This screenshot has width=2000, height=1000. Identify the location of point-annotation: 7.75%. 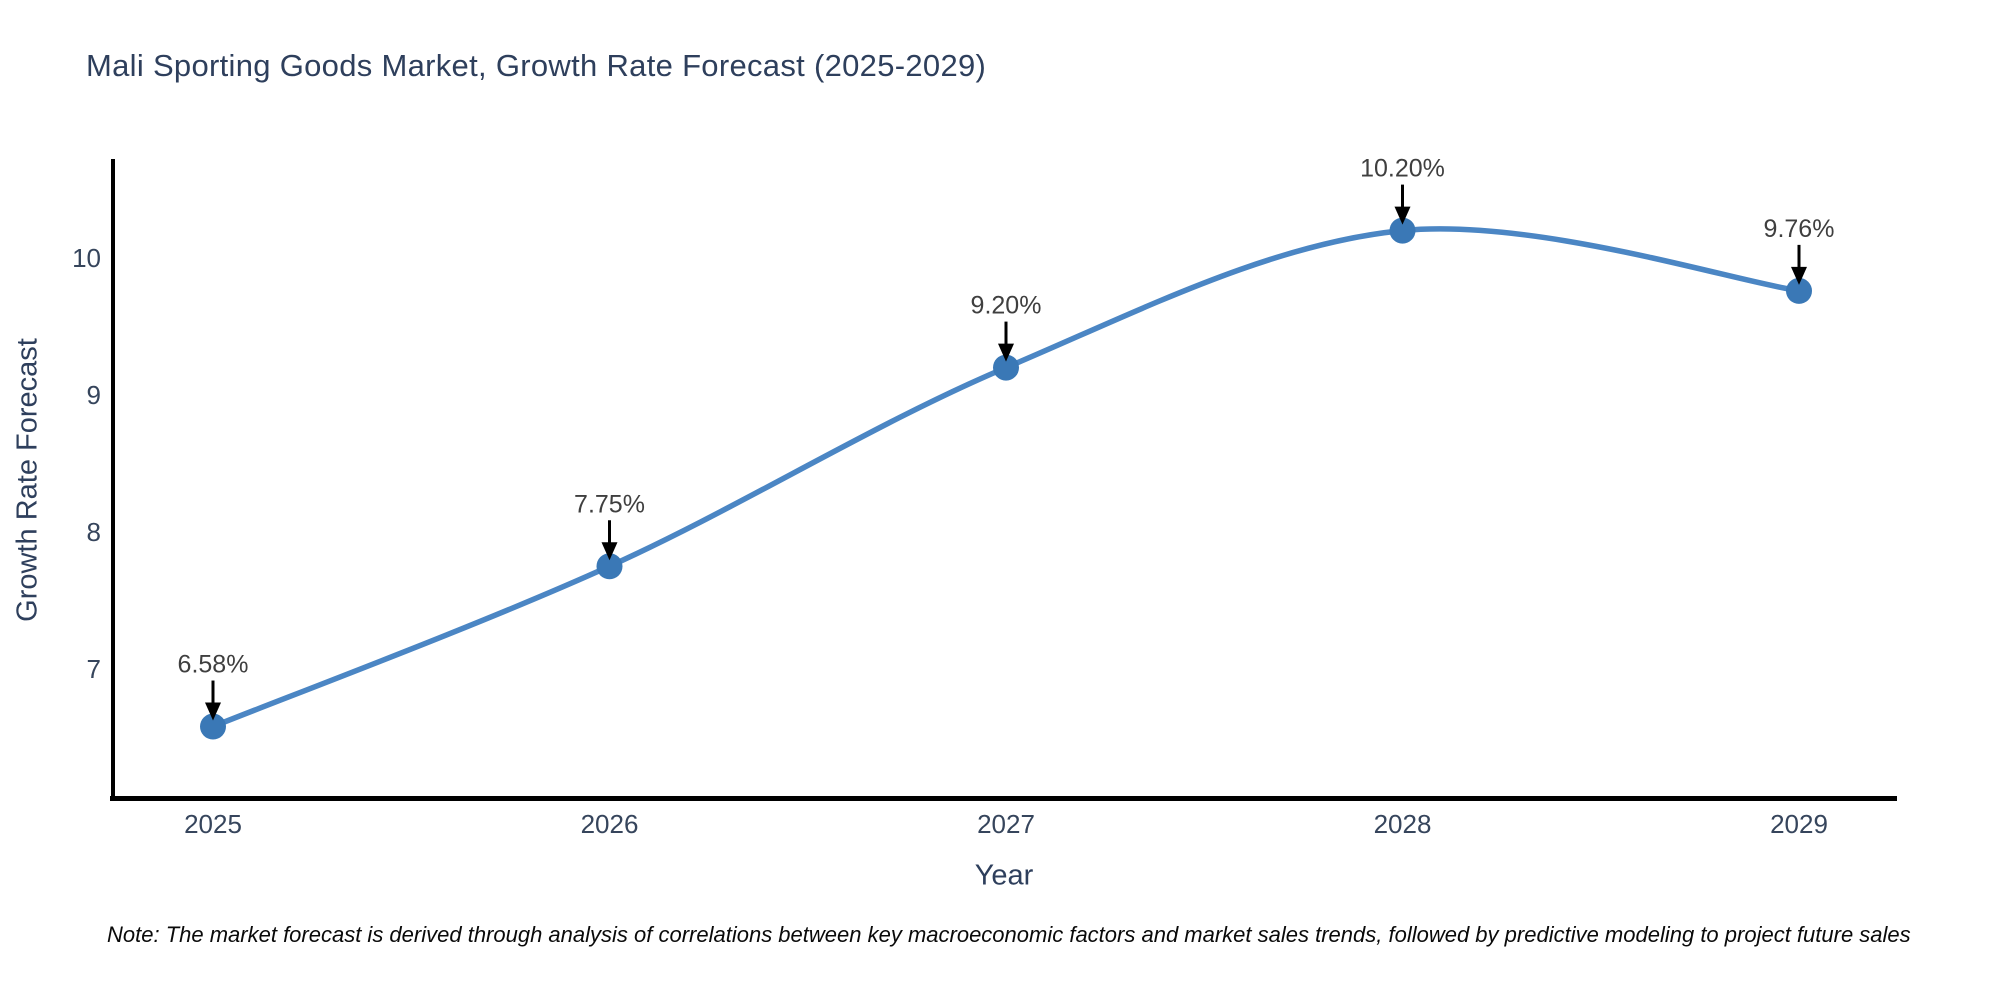
(609, 504).